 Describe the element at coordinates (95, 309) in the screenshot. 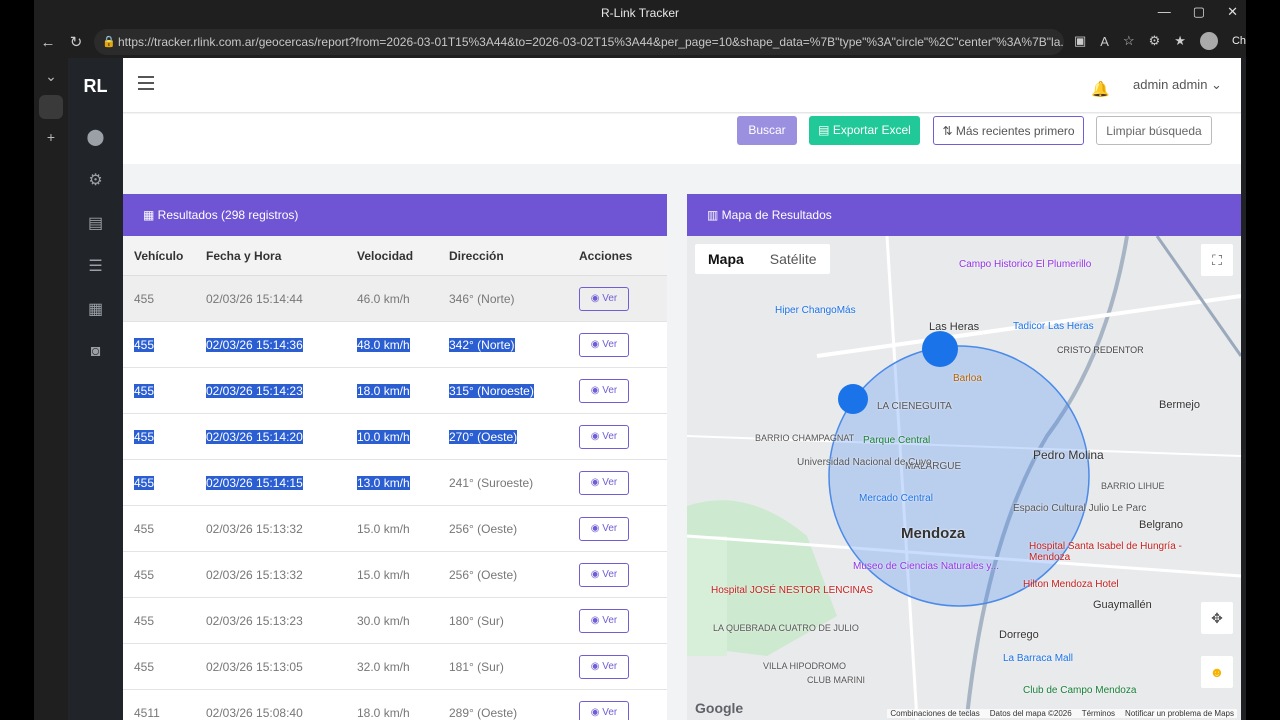

I see `calendar-icon: ▦` at that location.